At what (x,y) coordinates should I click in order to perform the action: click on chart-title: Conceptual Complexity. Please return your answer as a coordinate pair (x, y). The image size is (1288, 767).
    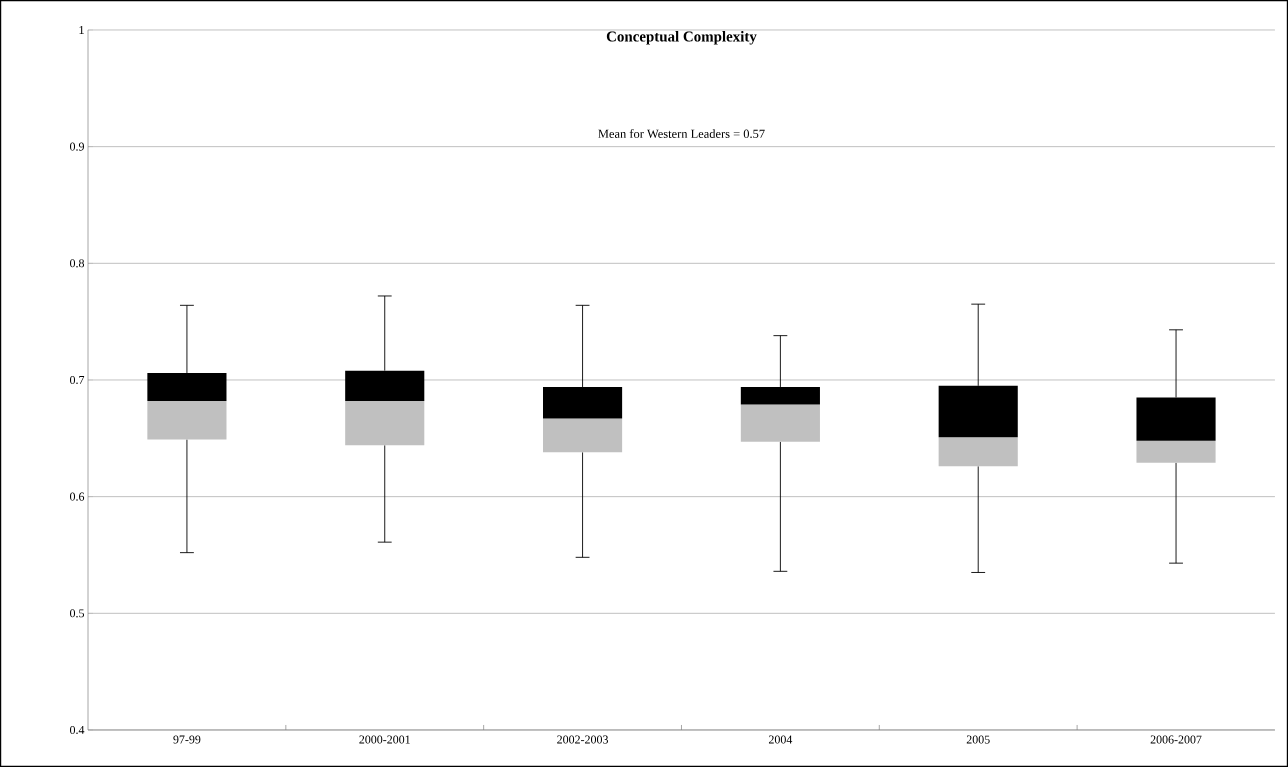
    Looking at the image, I should click on (681, 38).